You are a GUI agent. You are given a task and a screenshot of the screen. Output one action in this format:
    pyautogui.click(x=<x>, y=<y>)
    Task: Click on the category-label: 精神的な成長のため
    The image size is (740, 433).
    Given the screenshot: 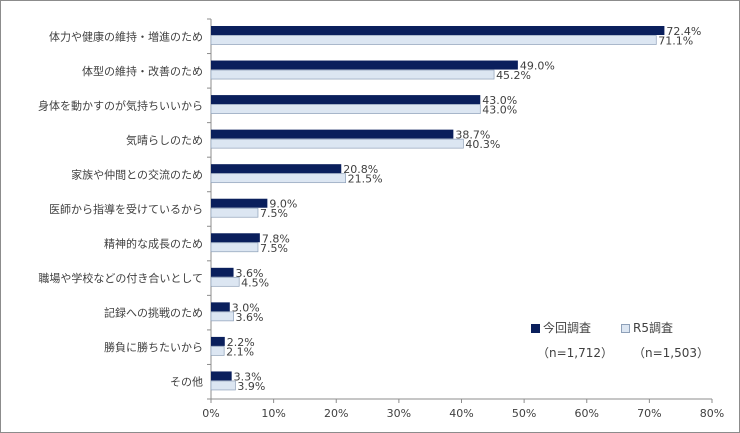 What is the action you would take?
    pyautogui.click(x=153, y=244)
    